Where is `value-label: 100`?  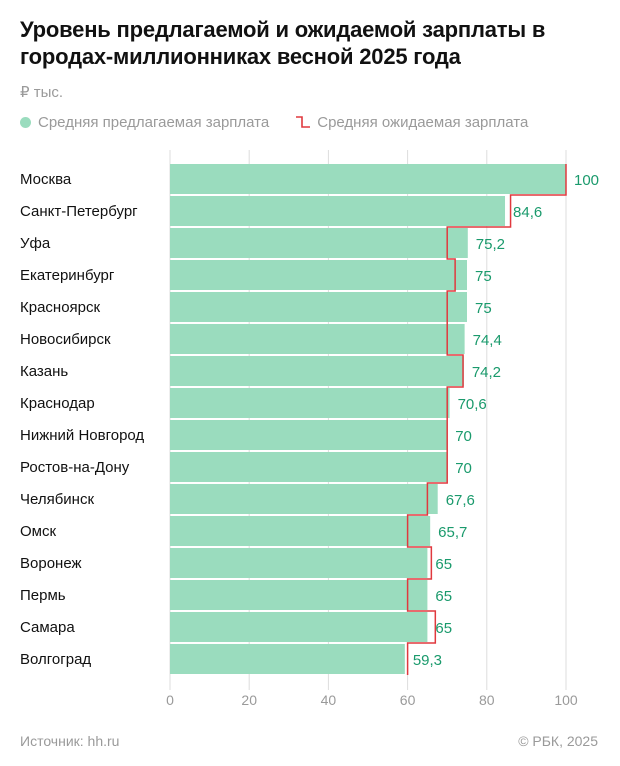 value-label: 100 is located at coordinates (586, 180).